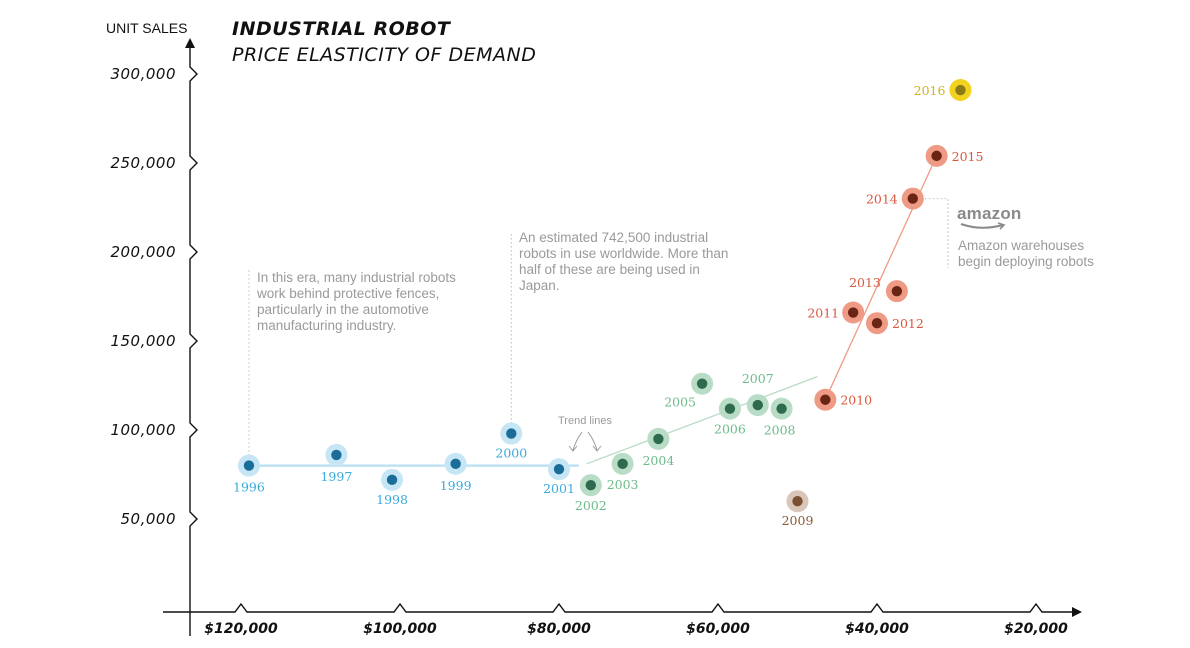 The width and height of the screenshot is (1190, 648). What do you see at coordinates (680, 402) in the screenshot?
I see `point-label-2005: 2005` at bounding box center [680, 402].